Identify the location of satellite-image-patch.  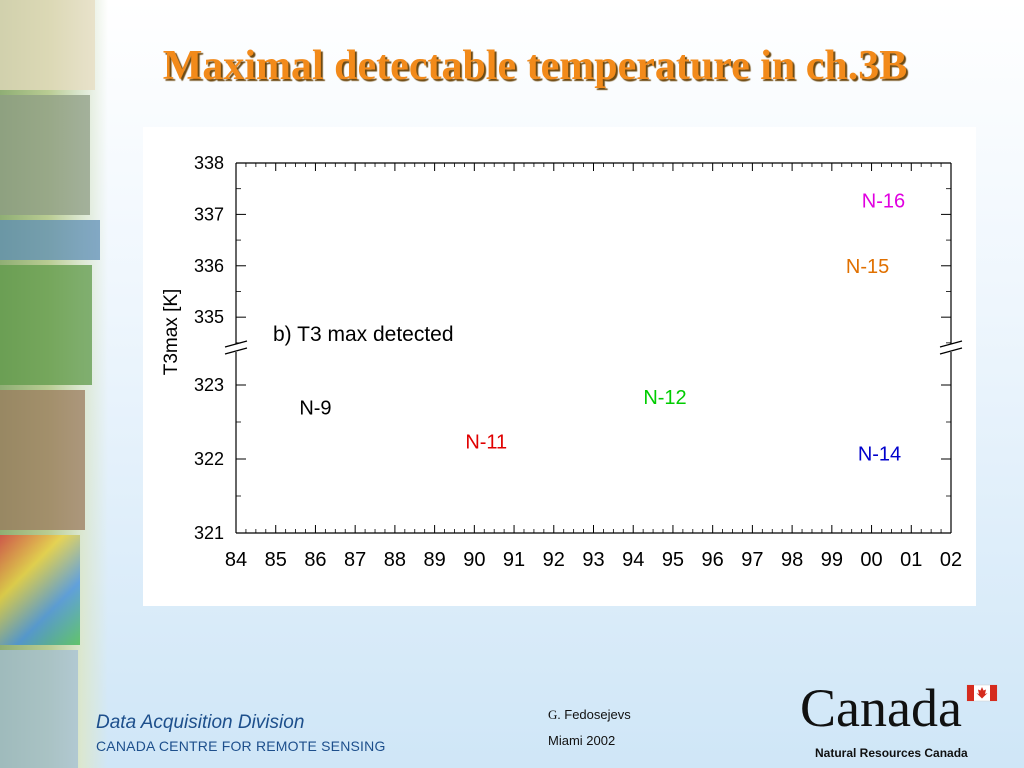
(50, 240).